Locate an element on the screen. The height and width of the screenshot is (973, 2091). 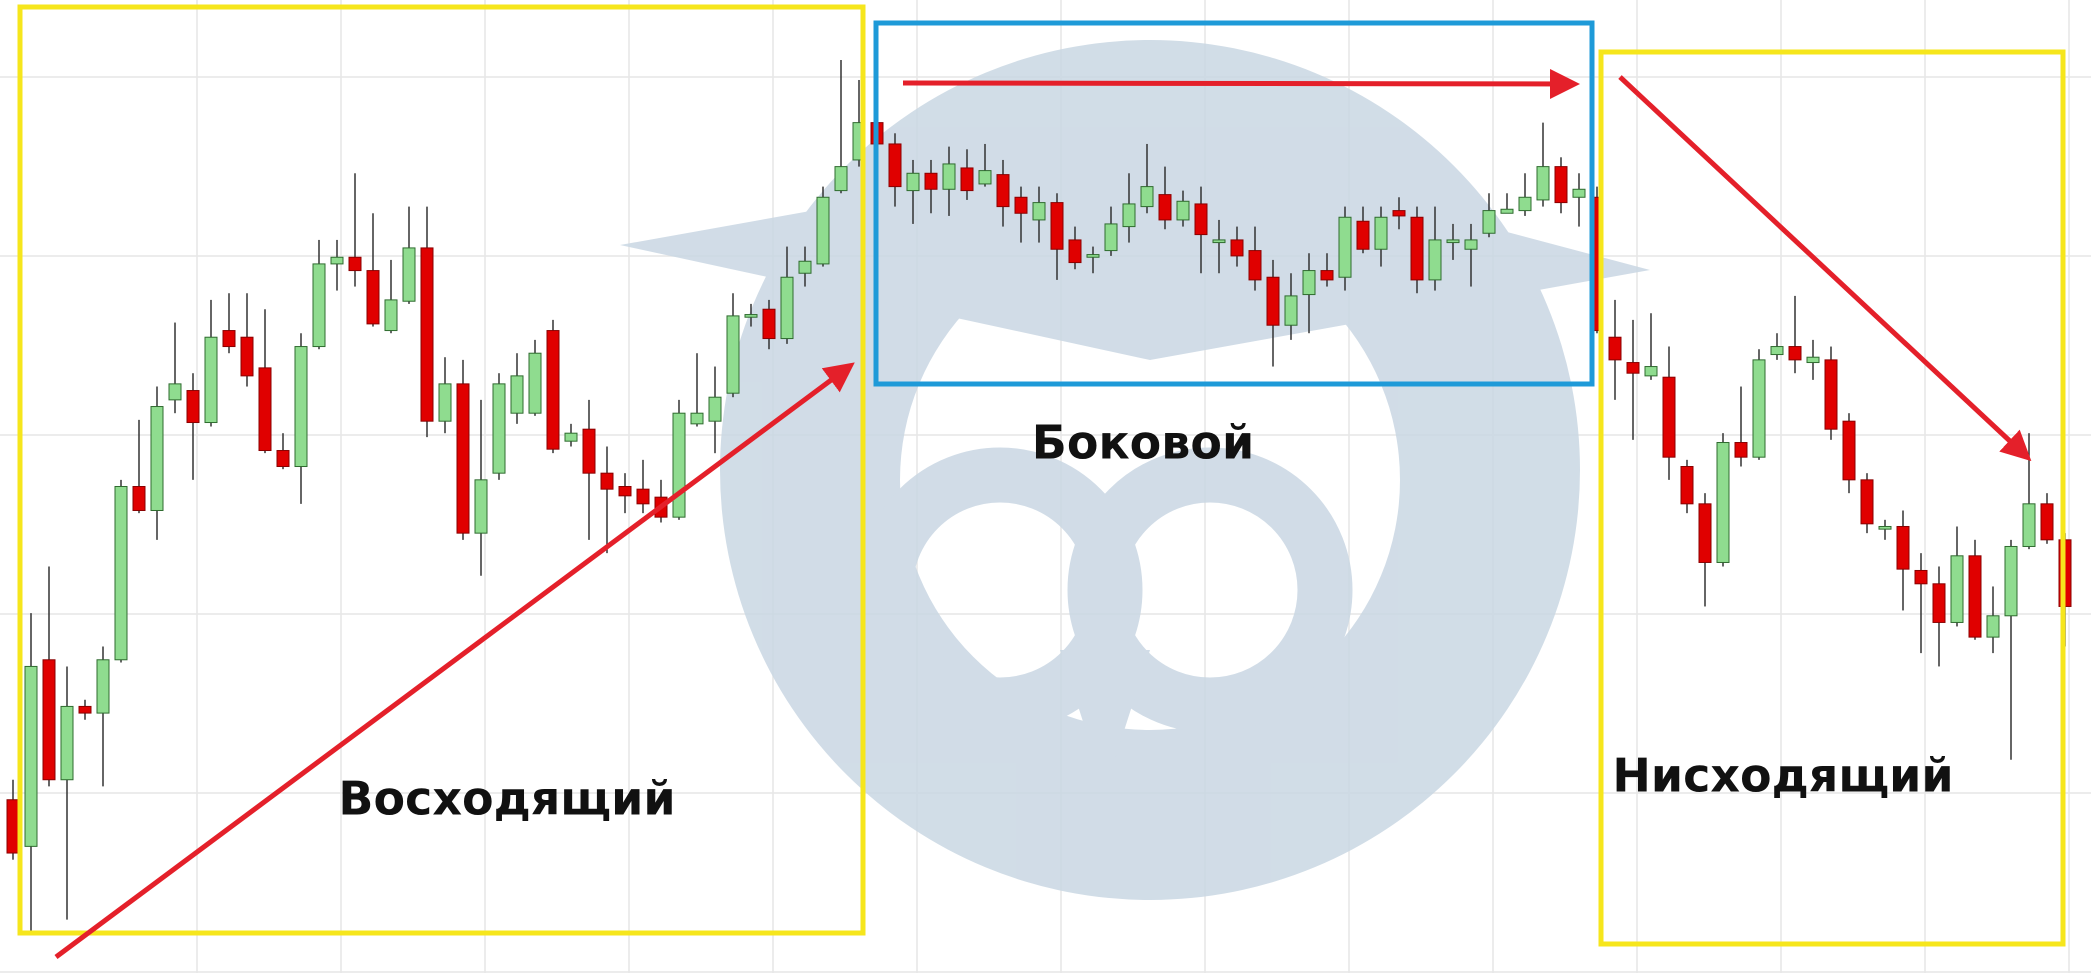
downtrend-arrow is located at coordinates (1825, 268).